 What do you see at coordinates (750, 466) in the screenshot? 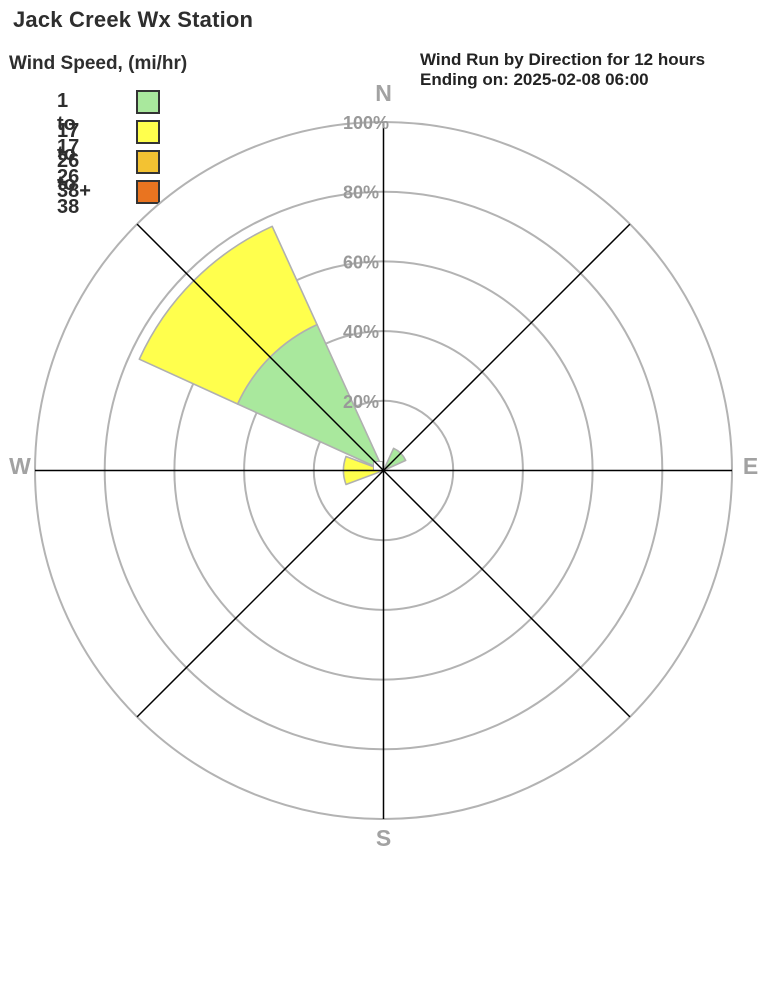
I see `compass-label-east: E` at bounding box center [750, 466].